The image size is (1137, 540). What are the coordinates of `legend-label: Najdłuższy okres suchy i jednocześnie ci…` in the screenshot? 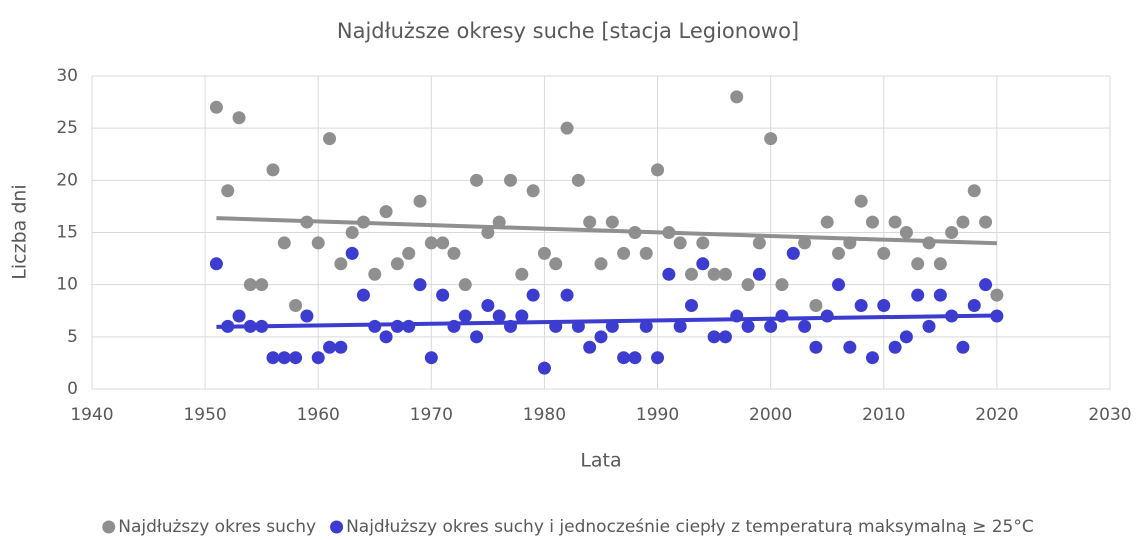 It's located at (690, 527).